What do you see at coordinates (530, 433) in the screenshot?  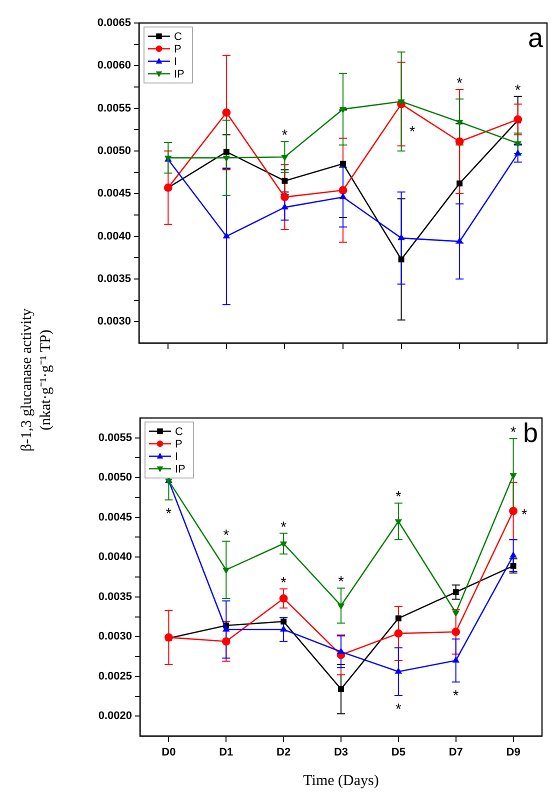 I see `chart-title: b` at bounding box center [530, 433].